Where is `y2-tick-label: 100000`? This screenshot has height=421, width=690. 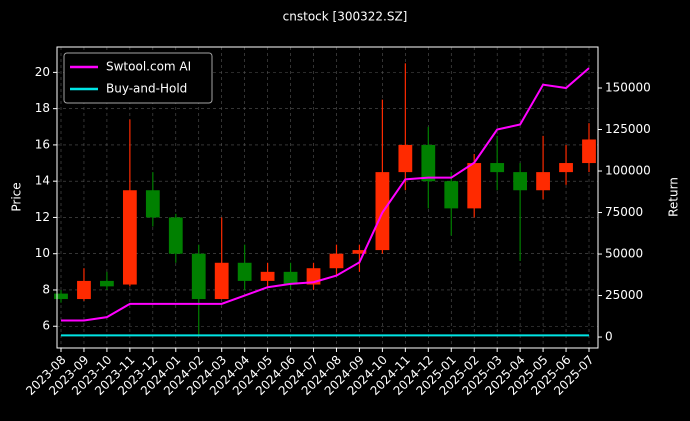
y2-tick-label: 100000 is located at coordinates (628, 171).